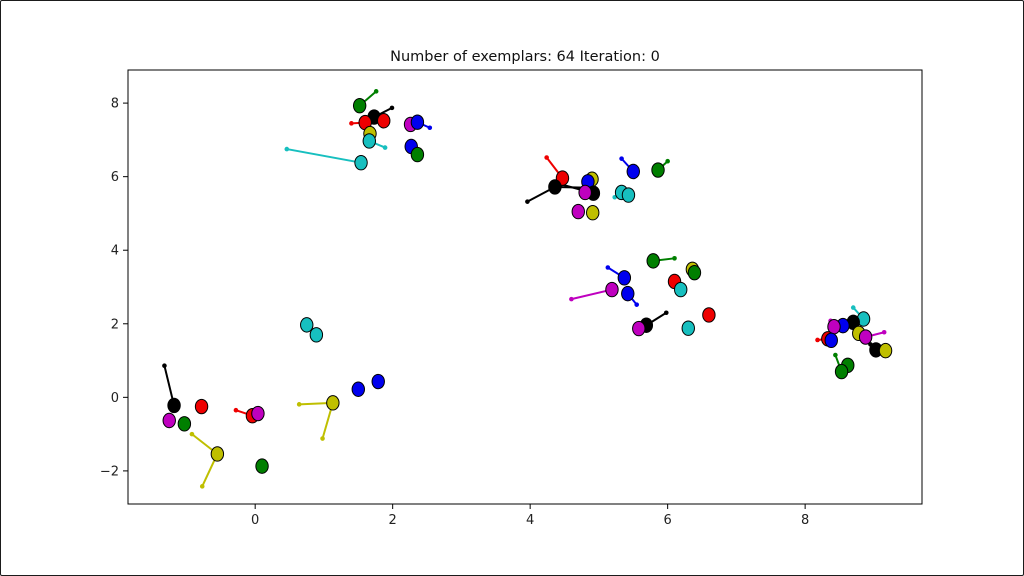  What do you see at coordinates (115, 398) in the screenshot?
I see `y-tick-label: 0` at bounding box center [115, 398].